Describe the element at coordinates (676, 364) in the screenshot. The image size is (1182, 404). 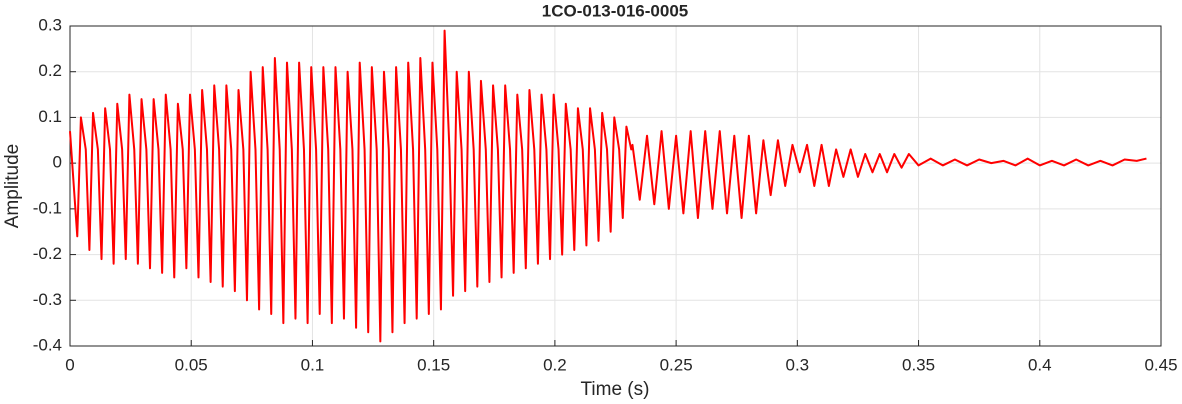
I see `x-tick-label: 0.25` at that location.